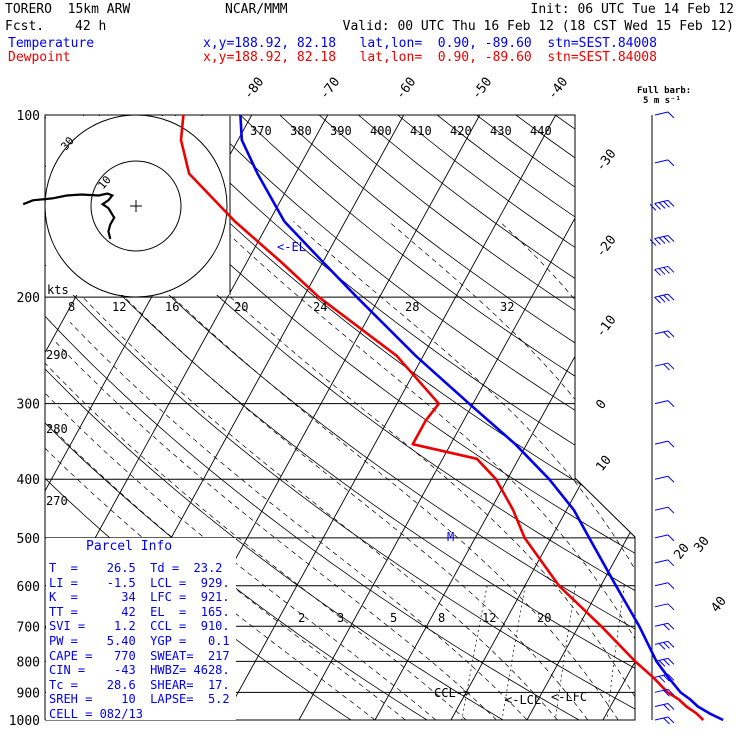 Image resolution: width=740 pixels, height=740 pixels. I want to click on mixing-ratio-label: 20, so click(544, 618).